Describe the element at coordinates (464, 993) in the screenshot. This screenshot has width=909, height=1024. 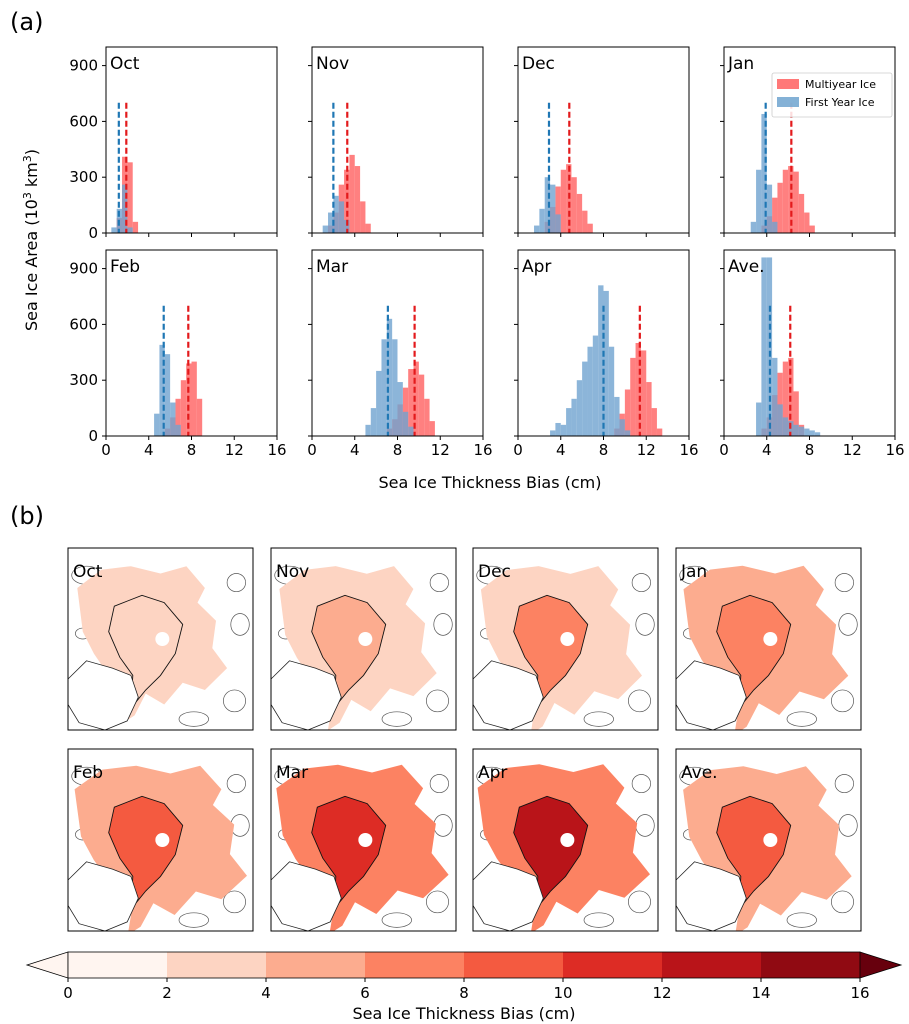
I see `colorbar-tick-label: 8` at that location.